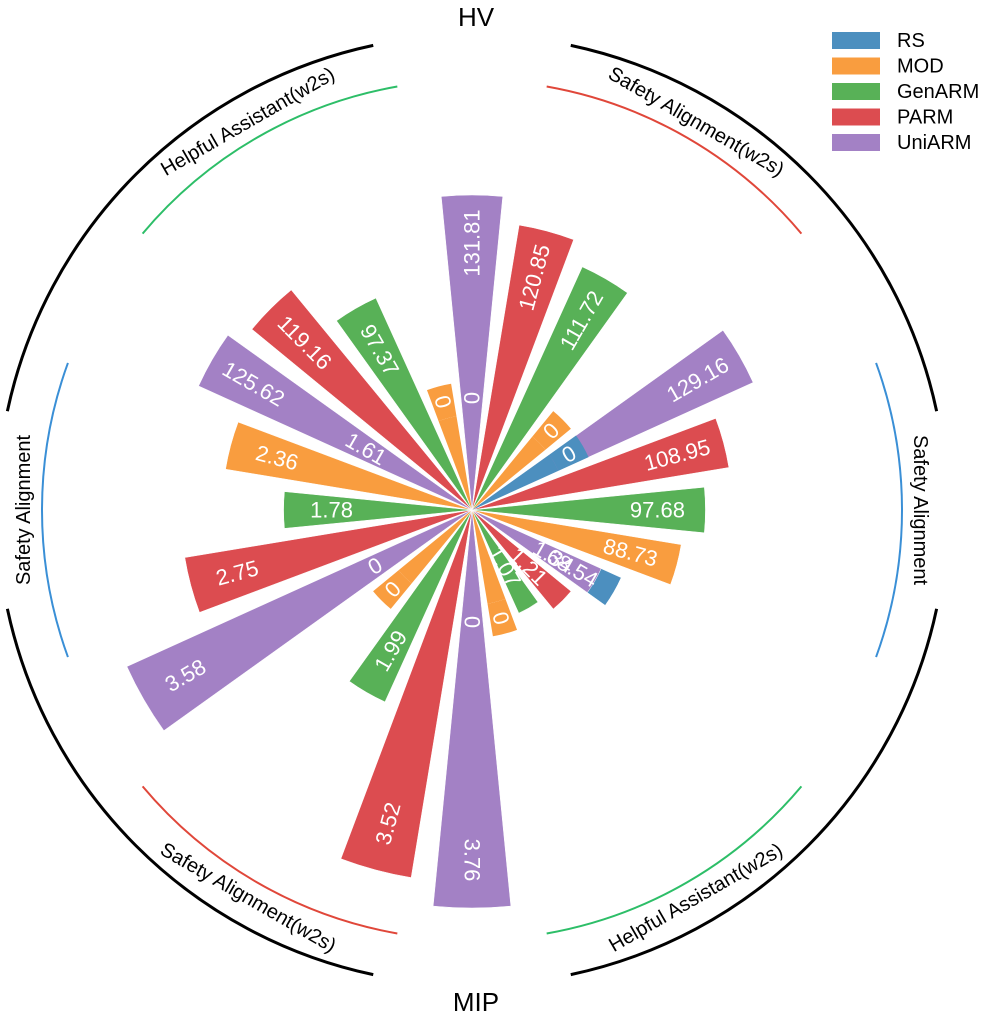 This screenshot has height=1015, width=997. What do you see at coordinates (476, 17) in the screenshot?
I see `metric-label-top: HV` at bounding box center [476, 17].